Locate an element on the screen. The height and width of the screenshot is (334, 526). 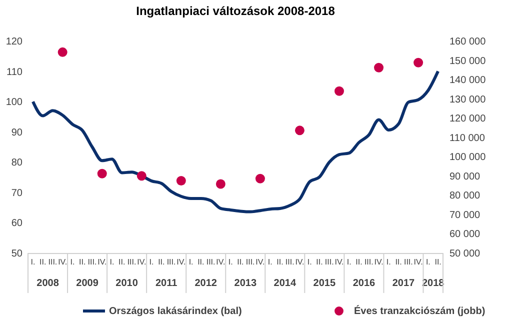
y-tick-label: 60 is located at coordinates (17, 224).